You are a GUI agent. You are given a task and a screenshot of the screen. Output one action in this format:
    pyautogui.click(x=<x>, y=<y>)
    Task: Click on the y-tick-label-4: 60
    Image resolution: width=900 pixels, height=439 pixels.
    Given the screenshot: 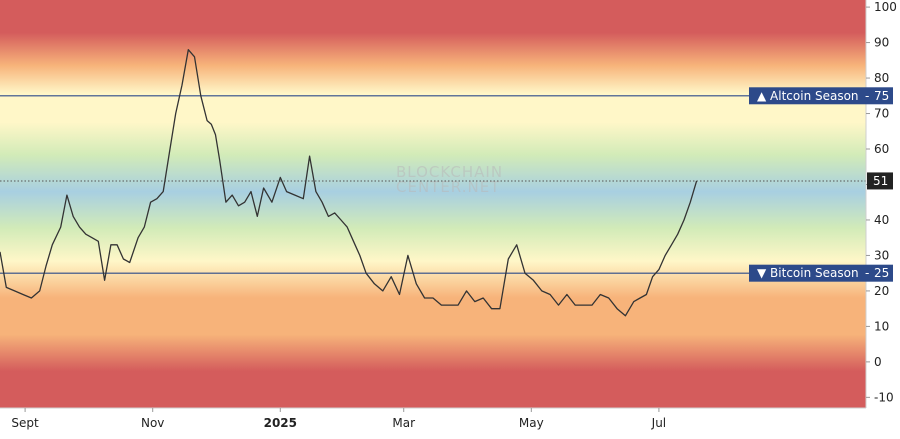 What is the action you would take?
    pyautogui.click(x=881, y=149)
    